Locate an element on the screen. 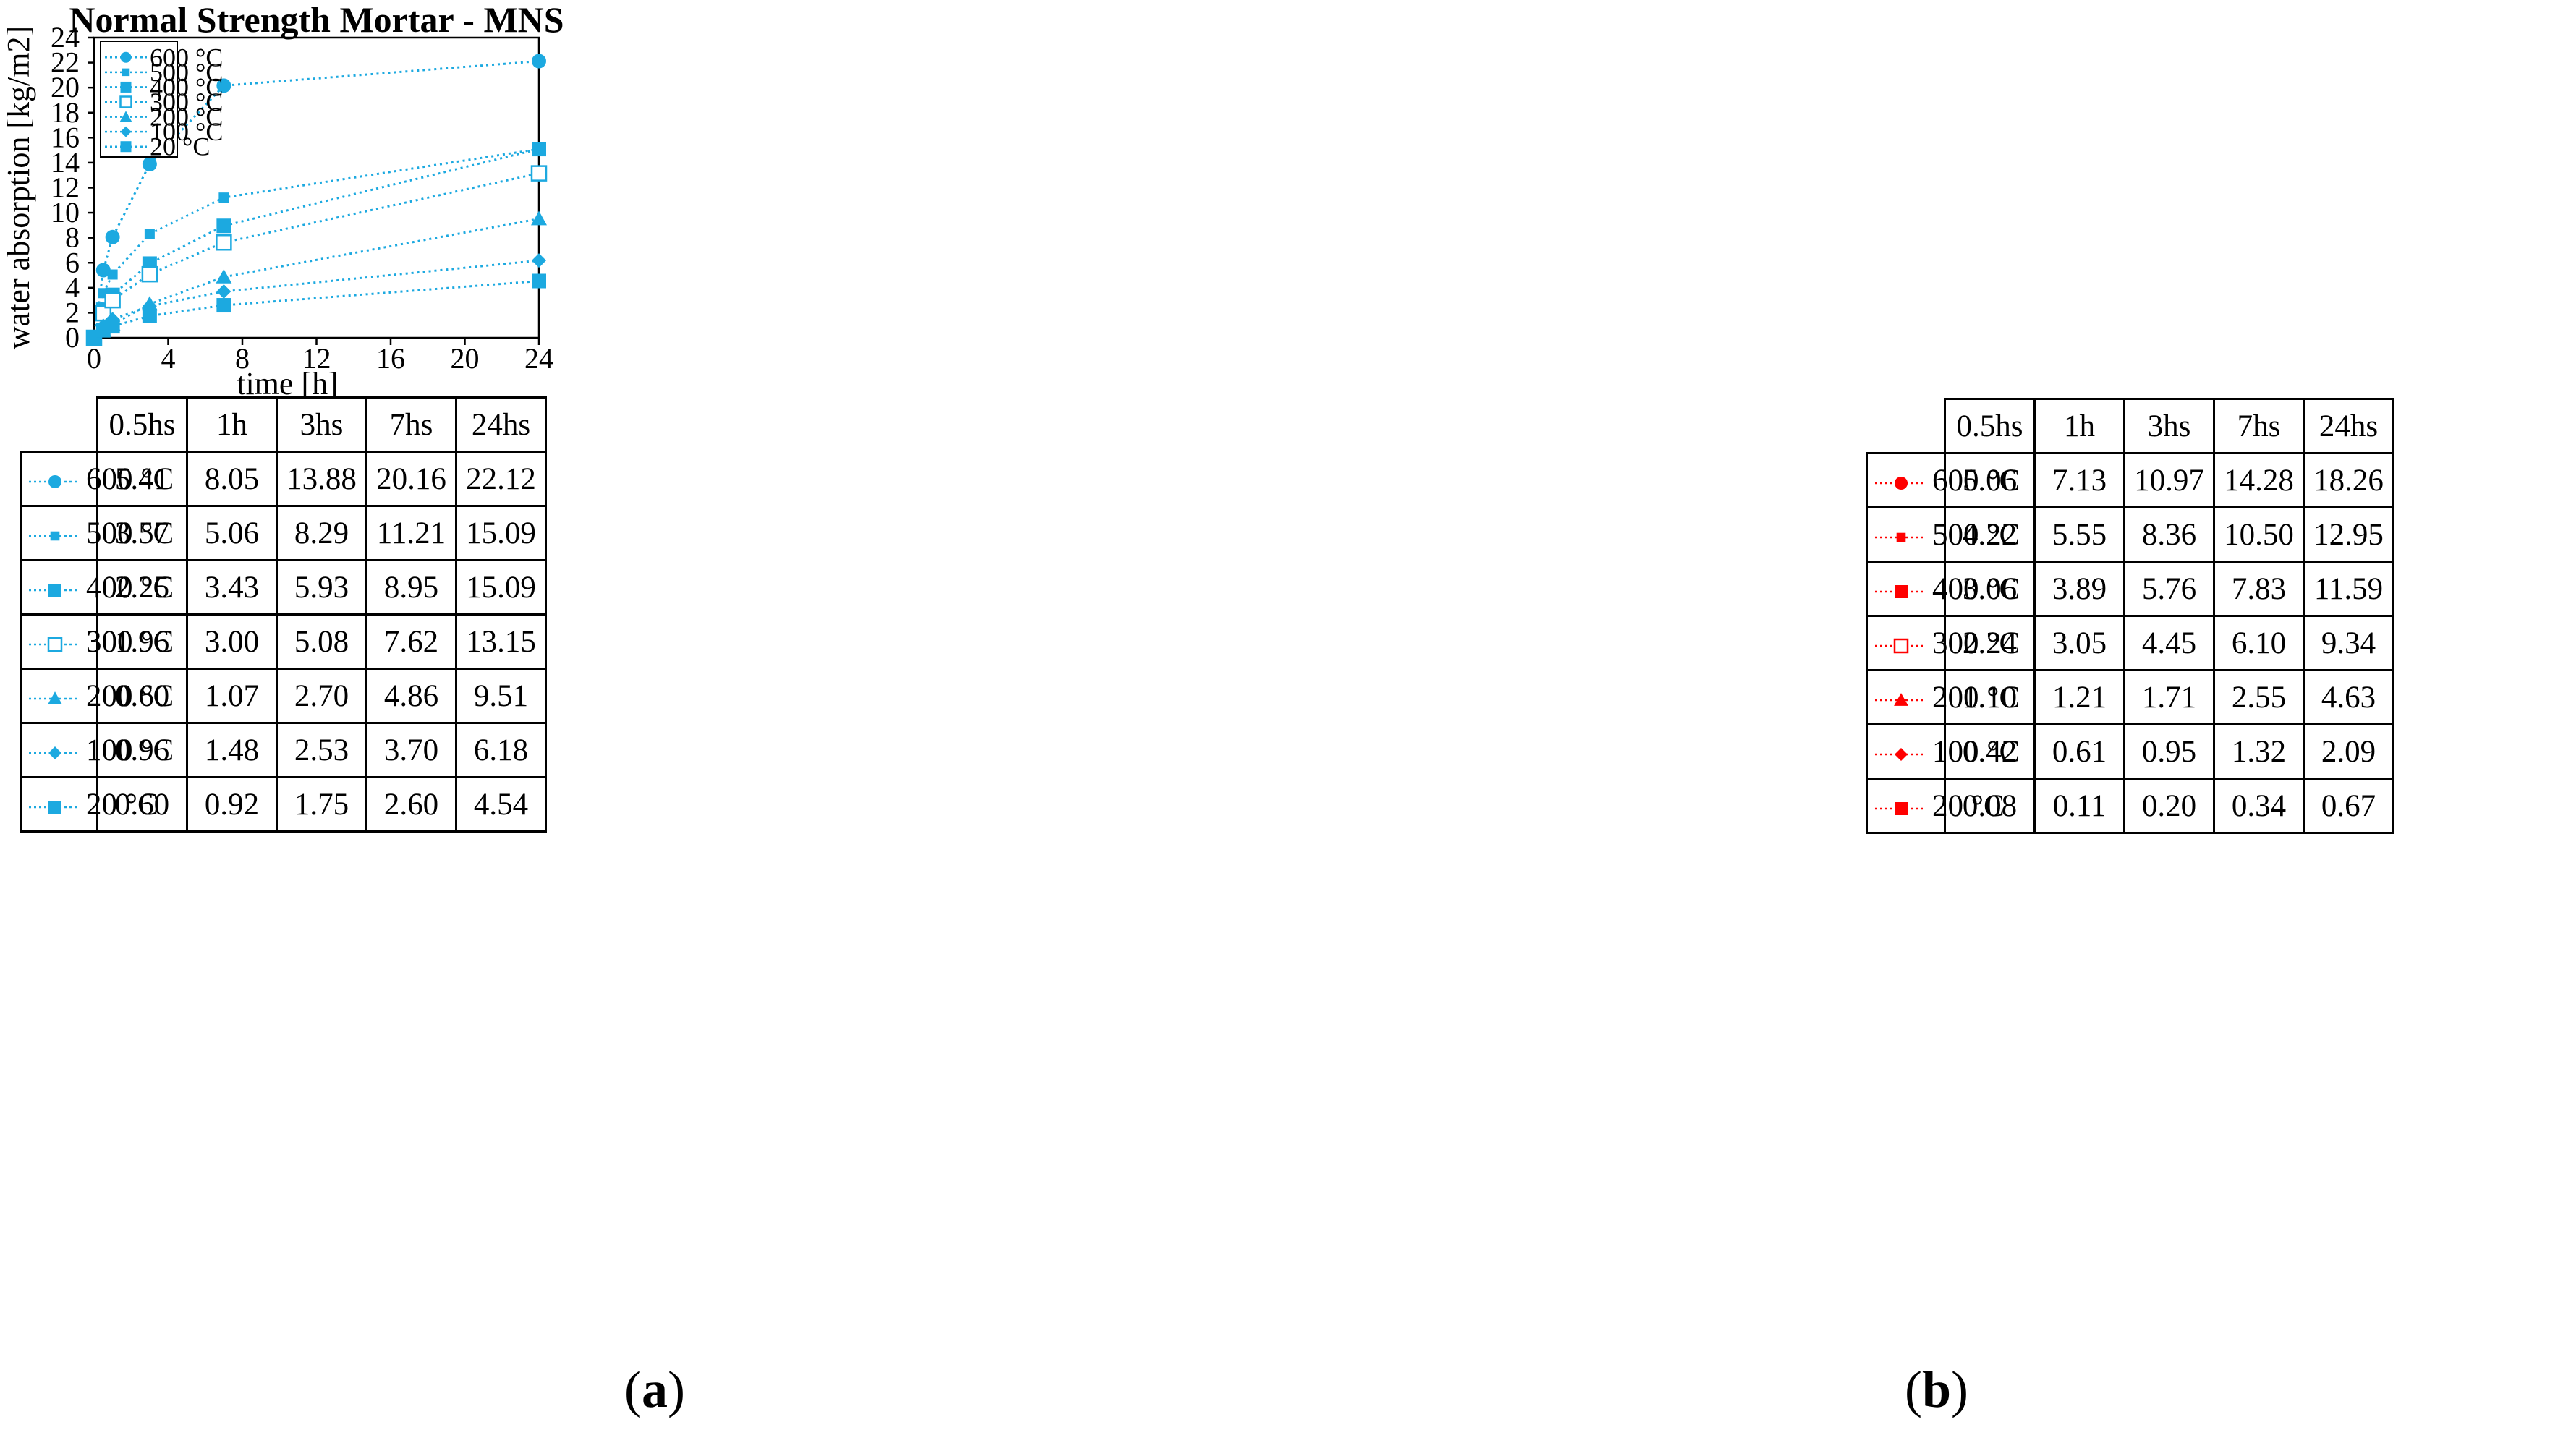  table-header-cell: 7hs is located at coordinates (2259, 426).